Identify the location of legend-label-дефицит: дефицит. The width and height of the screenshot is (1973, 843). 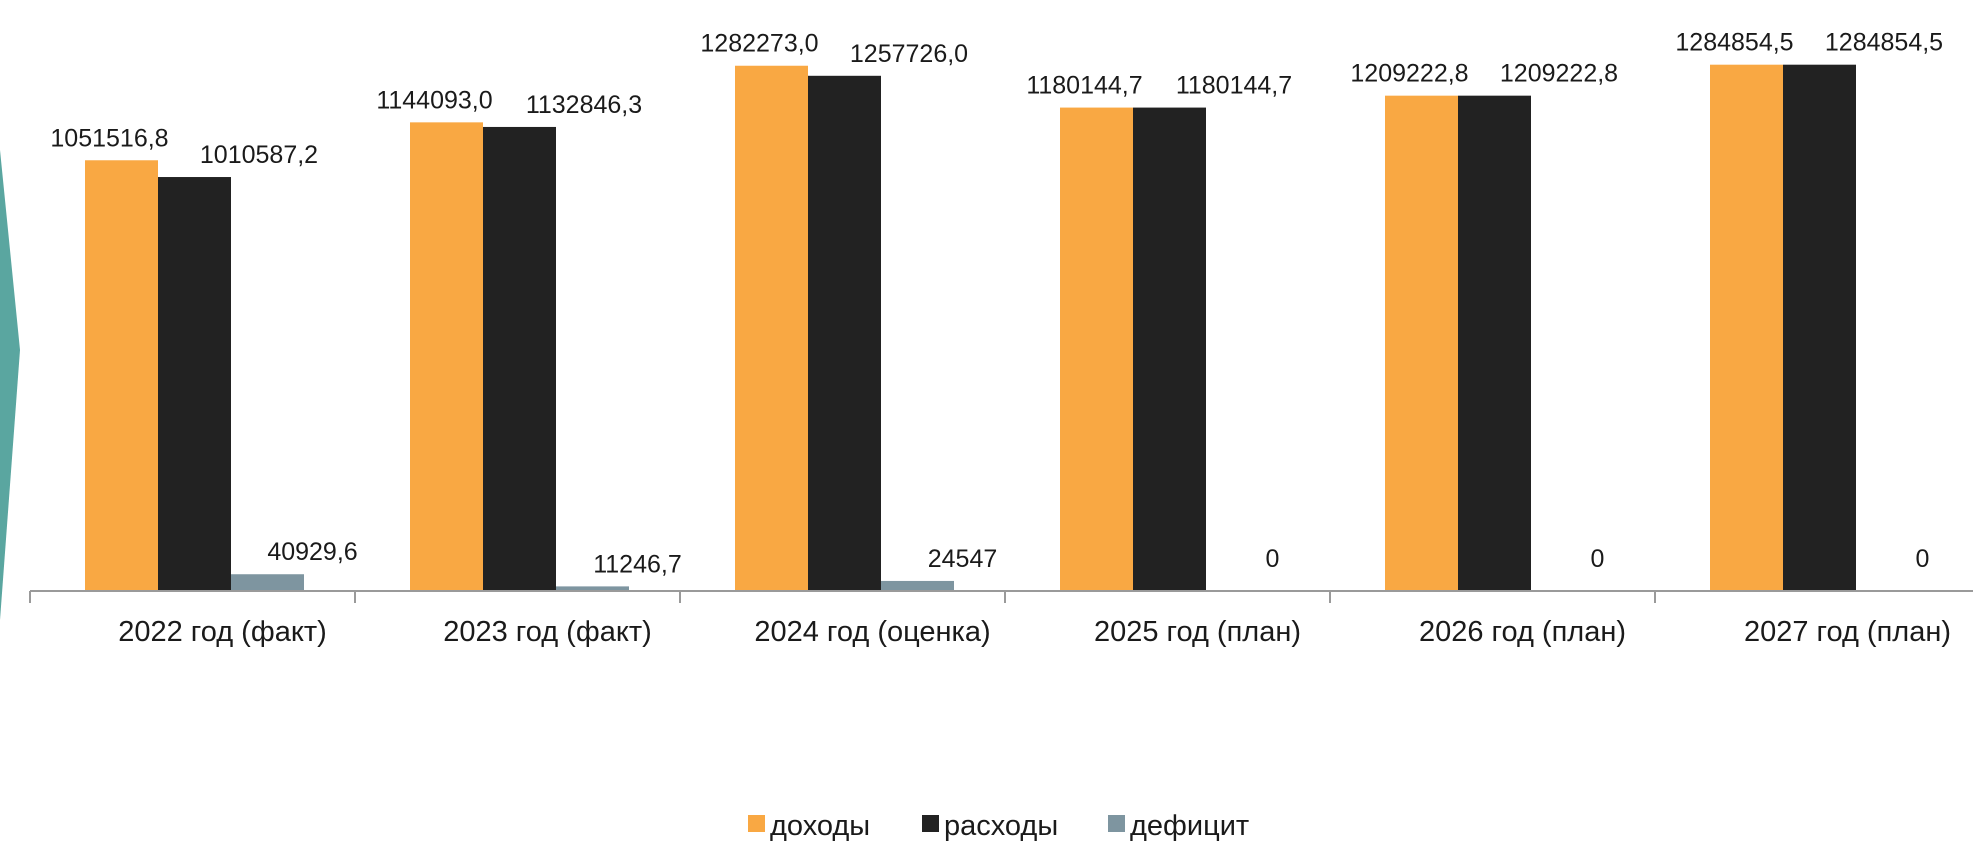
(1189, 826).